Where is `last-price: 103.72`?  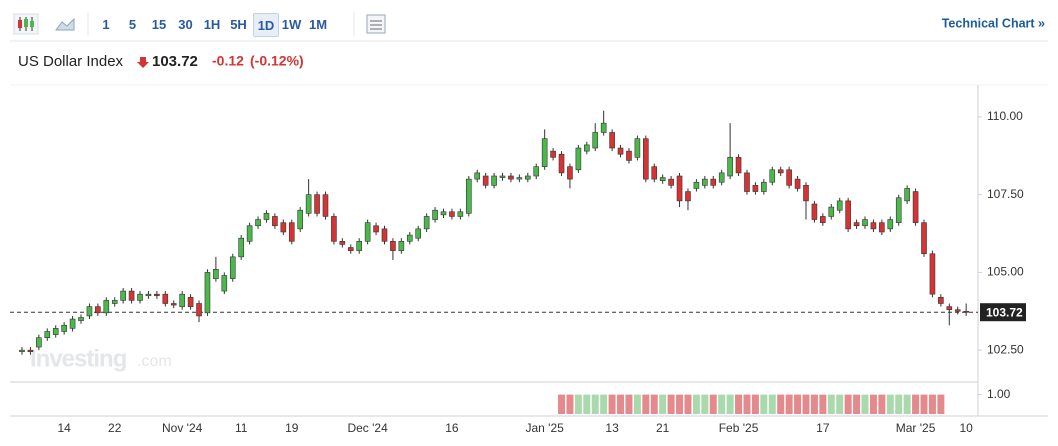 last-price: 103.72 is located at coordinates (175, 61).